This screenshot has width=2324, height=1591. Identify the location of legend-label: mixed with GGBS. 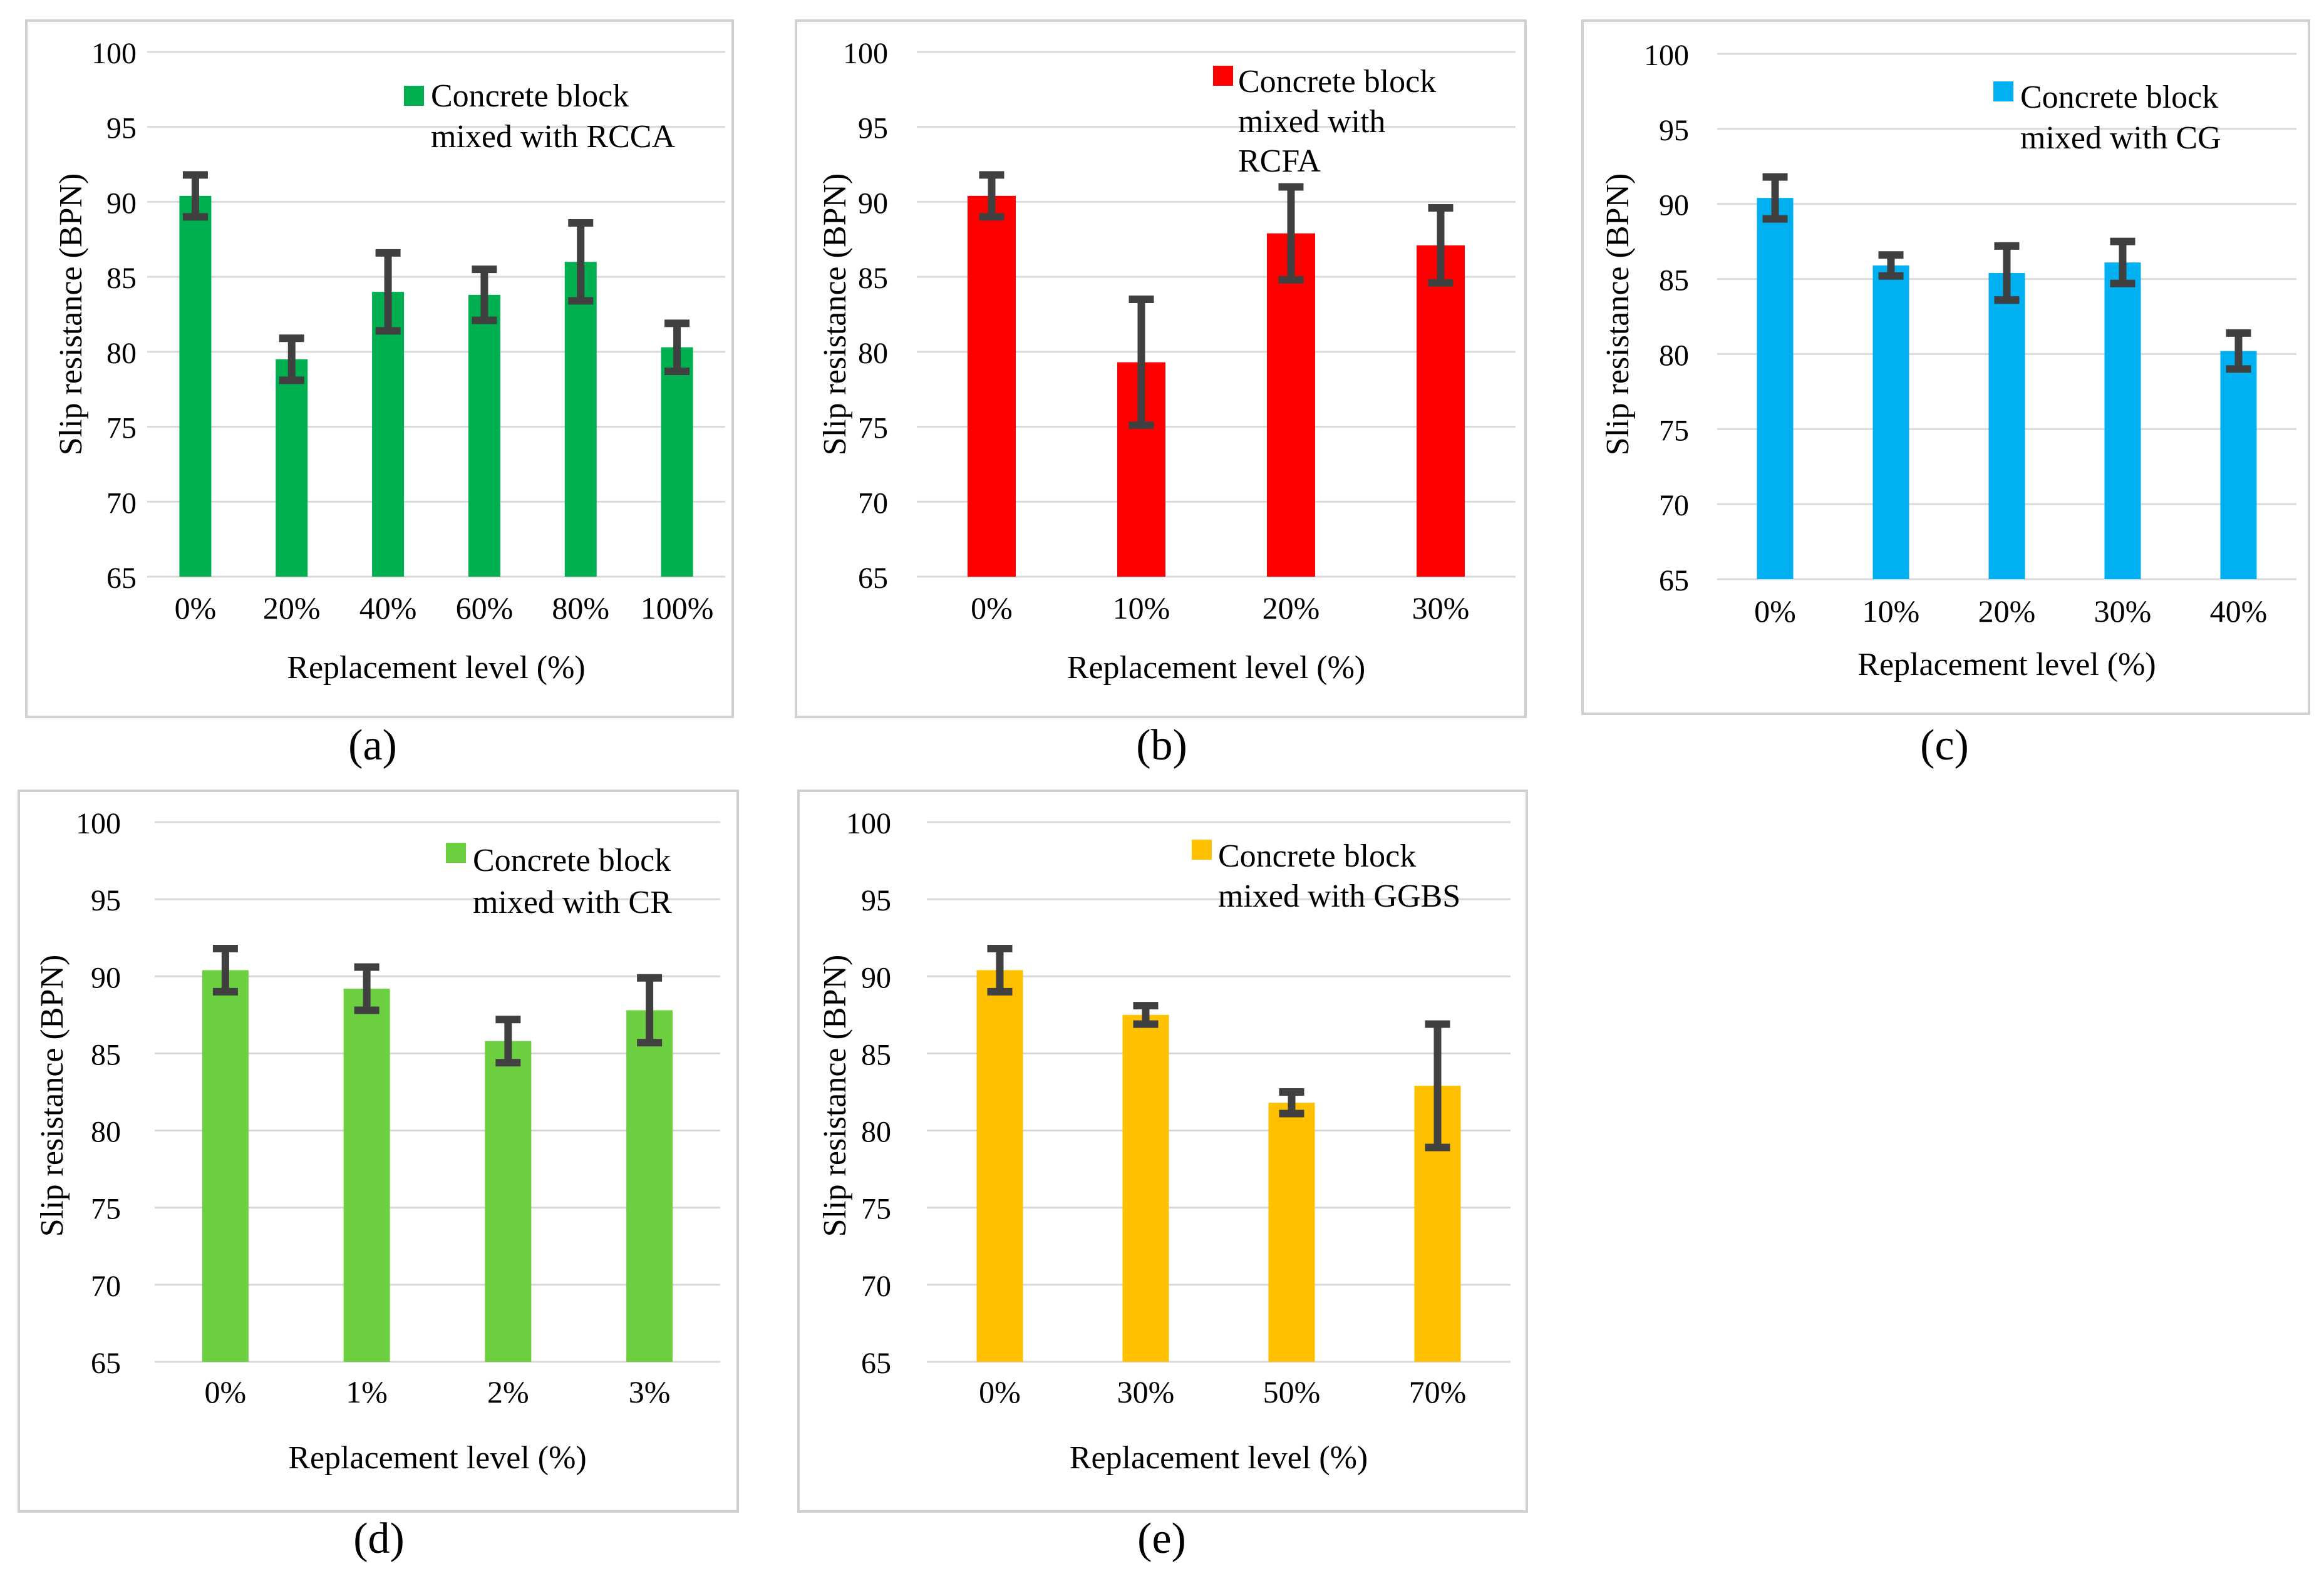
(1339, 896).